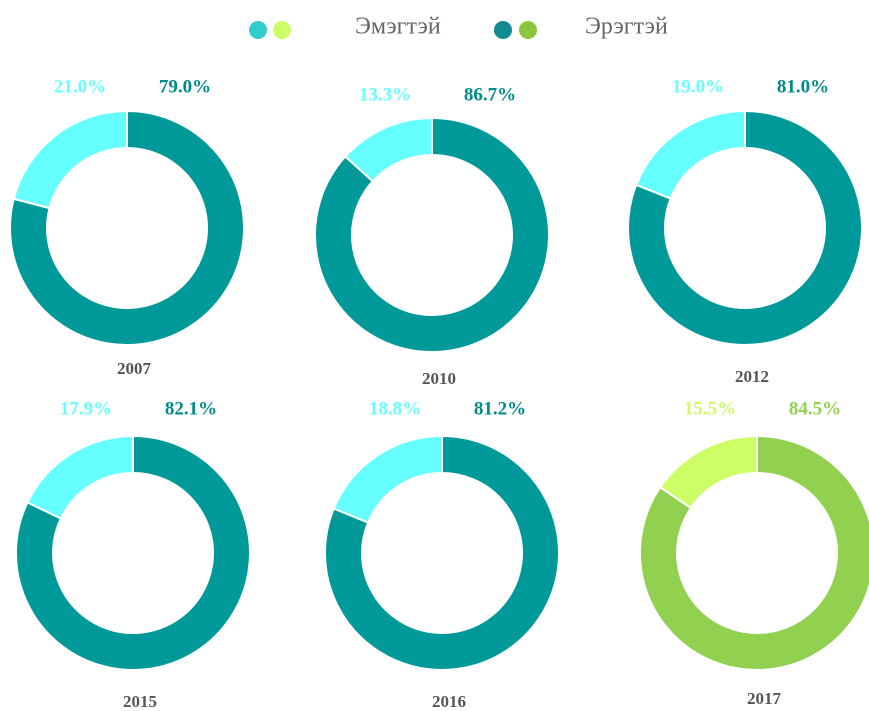 The image size is (869, 711). I want to click on value-label: 21.0%, so click(80, 86).